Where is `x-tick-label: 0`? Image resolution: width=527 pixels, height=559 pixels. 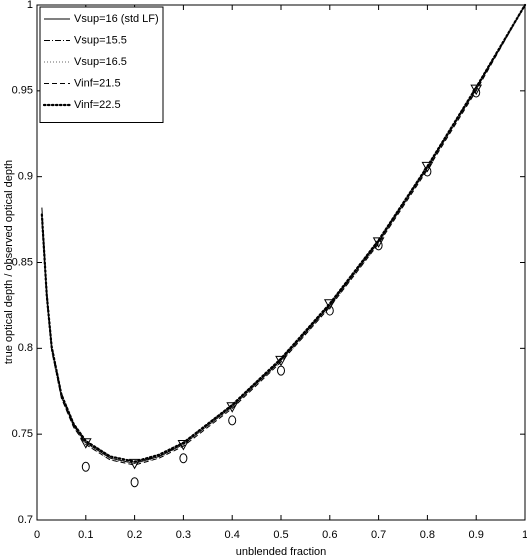 x-tick-label: 0 is located at coordinates (37, 535).